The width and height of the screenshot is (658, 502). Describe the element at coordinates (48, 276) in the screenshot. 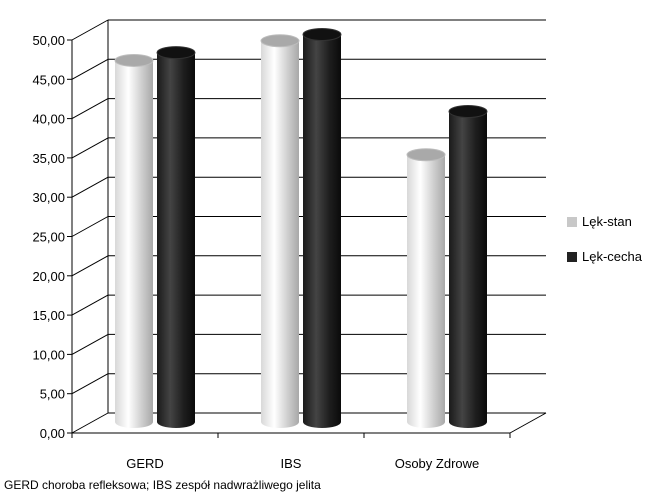

I see `y-tick-label: 20,00` at that location.